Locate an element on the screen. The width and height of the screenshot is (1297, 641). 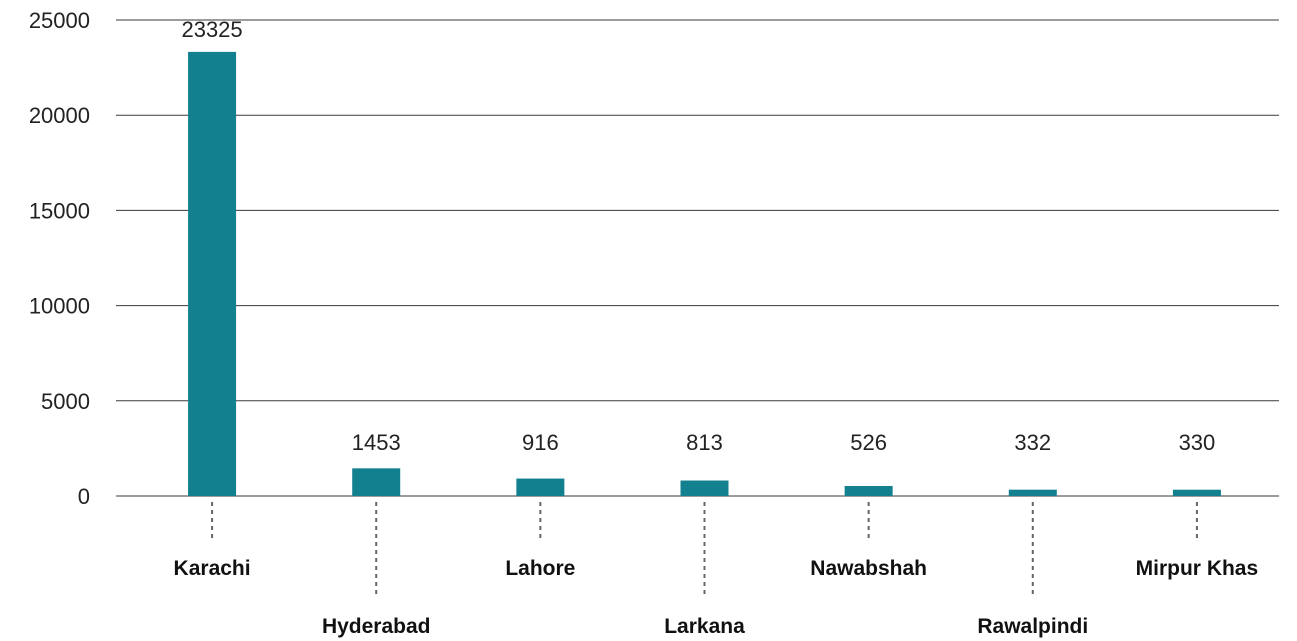
y-tick-label: 20000 is located at coordinates (59, 115).